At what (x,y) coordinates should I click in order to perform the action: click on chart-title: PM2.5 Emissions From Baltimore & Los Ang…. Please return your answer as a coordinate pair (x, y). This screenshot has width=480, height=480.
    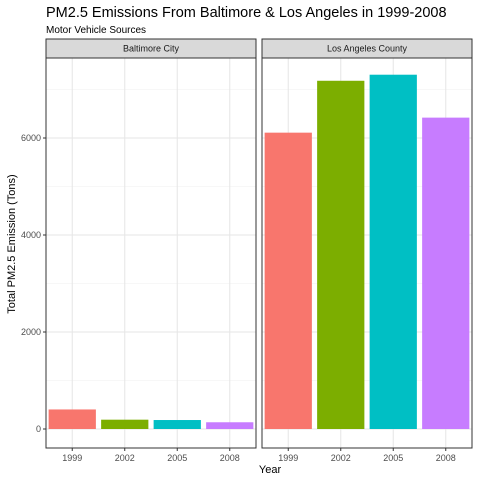
    Looking at the image, I should click on (246, 13).